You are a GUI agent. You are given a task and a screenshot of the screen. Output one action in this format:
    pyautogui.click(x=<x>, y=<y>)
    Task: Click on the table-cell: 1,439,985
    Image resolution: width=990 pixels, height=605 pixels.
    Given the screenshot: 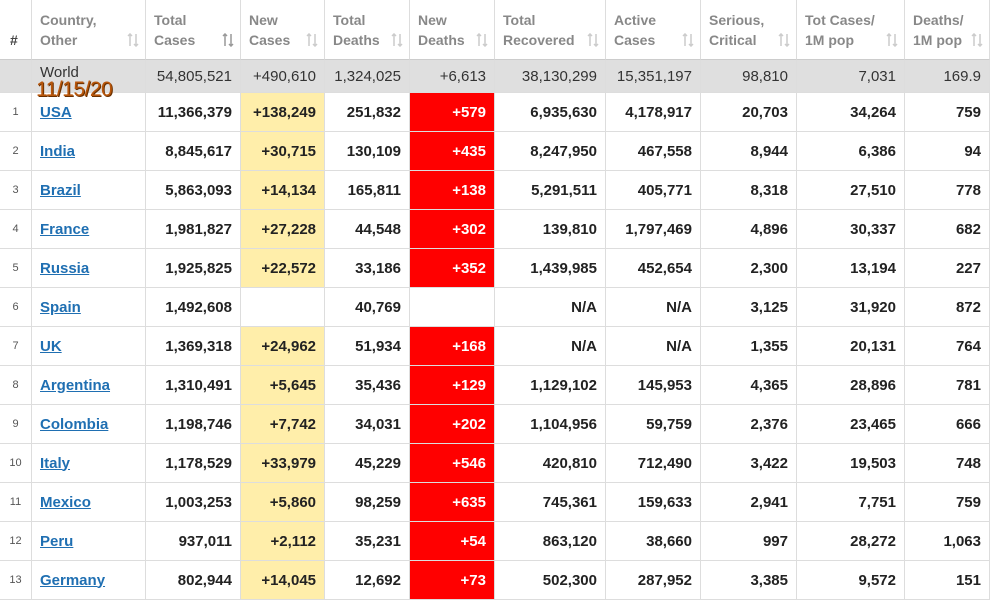 What is the action you would take?
    pyautogui.click(x=550, y=268)
    